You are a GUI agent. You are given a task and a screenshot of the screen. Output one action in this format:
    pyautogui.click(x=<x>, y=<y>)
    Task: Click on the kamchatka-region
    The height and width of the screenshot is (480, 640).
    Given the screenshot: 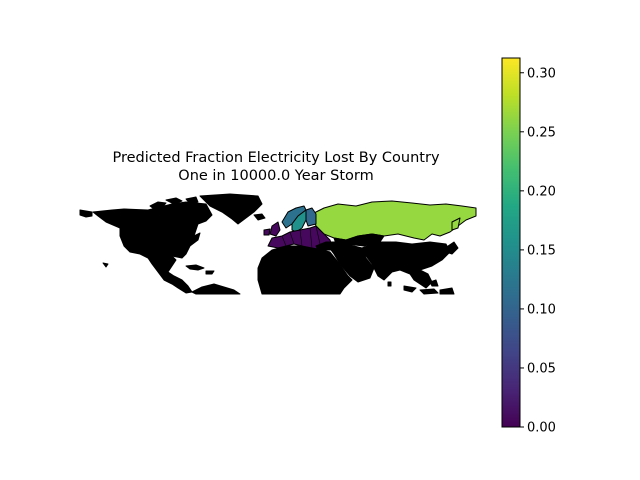 What is the action you would take?
    pyautogui.click(x=456, y=224)
    